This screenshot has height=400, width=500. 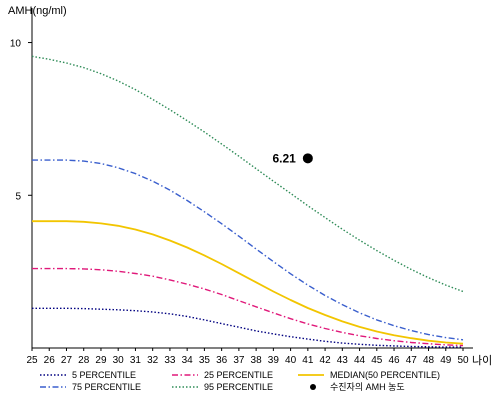 What do you see at coordinates (308, 360) in the screenshot?
I see `x-tick-label: 41` at bounding box center [308, 360].